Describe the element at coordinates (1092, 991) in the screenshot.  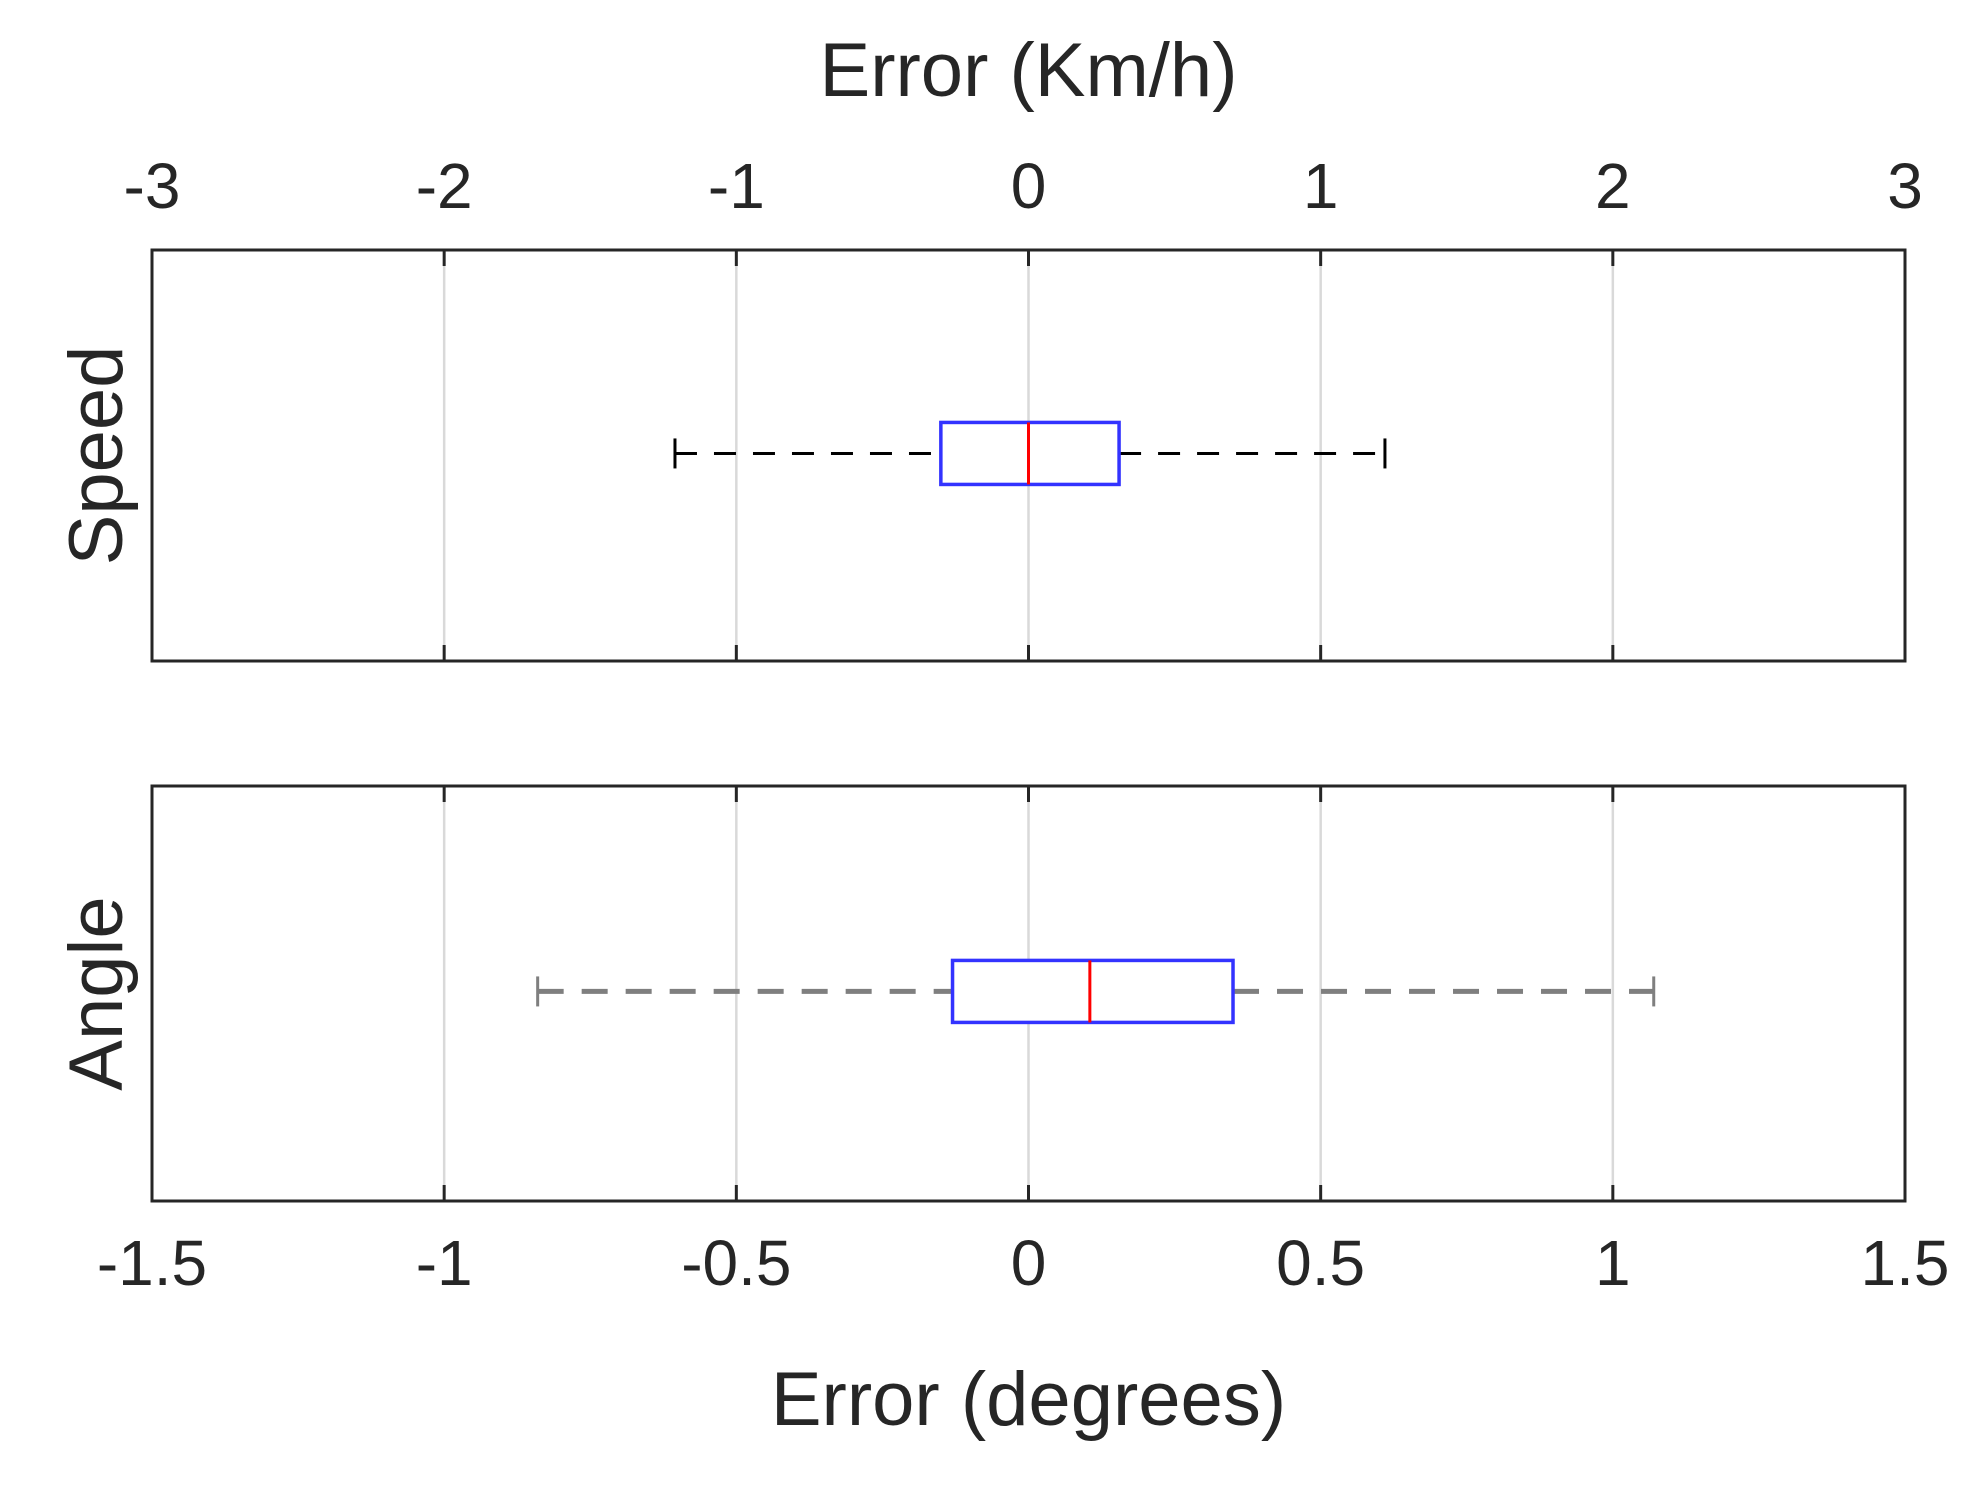
I see `angle-iqr-box` at that location.